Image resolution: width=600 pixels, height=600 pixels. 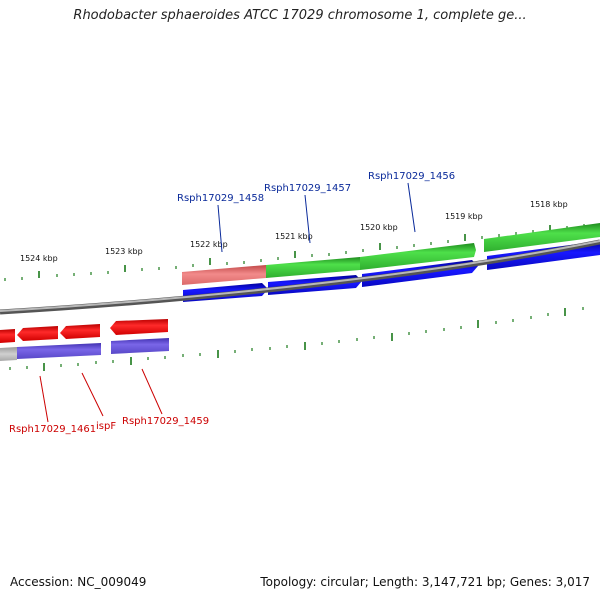 I want to click on scale-label: 1520 kbp, so click(x=379, y=227).